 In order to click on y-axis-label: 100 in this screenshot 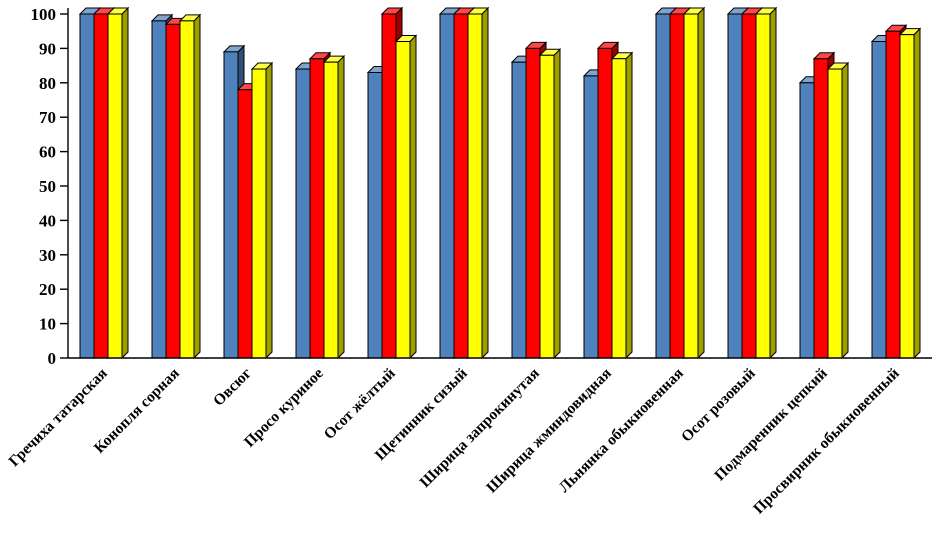, I will do `click(44, 14)`.